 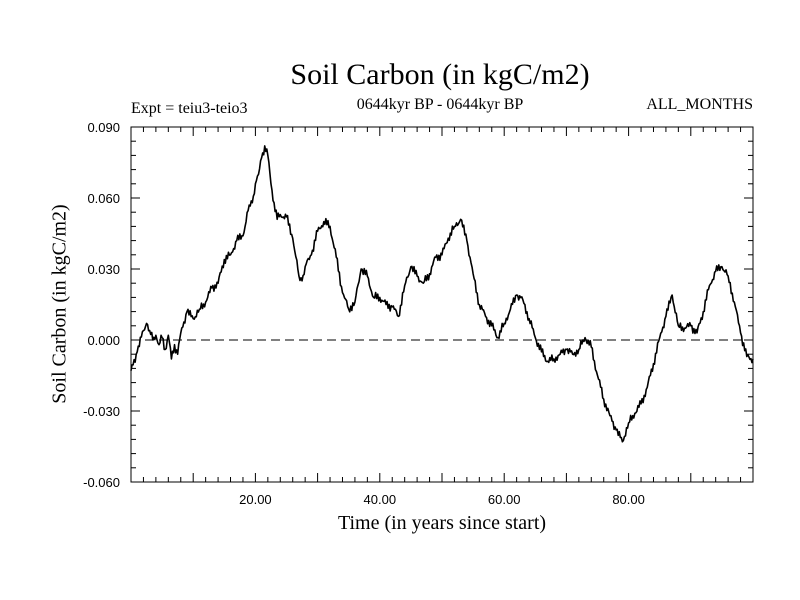 I want to click on y-tick-label: 0.060, so click(x=103, y=198).